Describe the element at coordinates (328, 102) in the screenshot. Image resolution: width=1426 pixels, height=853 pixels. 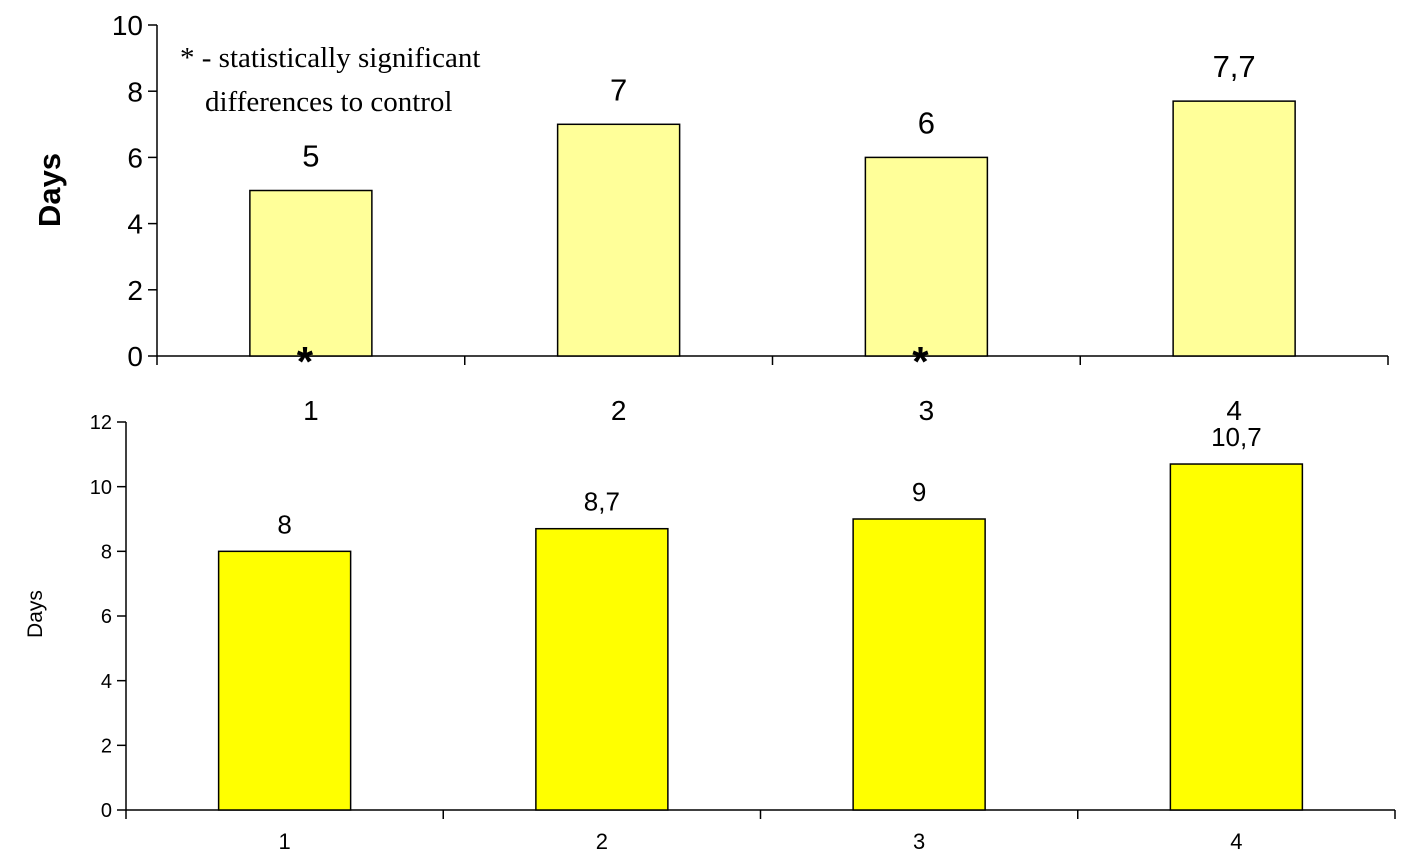
I see `significance-note: differences to control` at that location.